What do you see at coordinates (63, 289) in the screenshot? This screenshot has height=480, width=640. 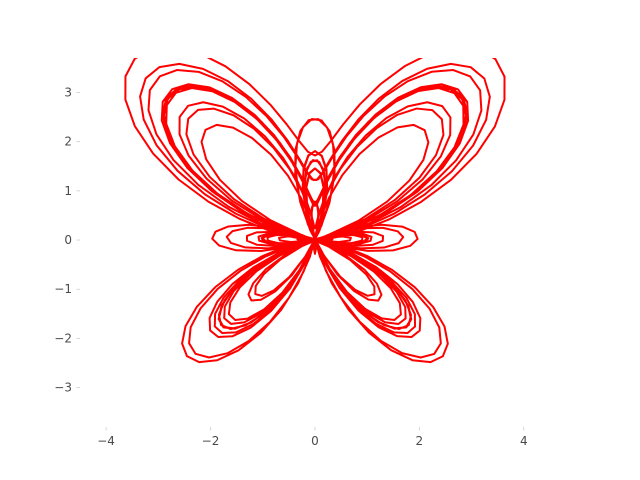 I see `y-tick-label: −1` at bounding box center [63, 289].